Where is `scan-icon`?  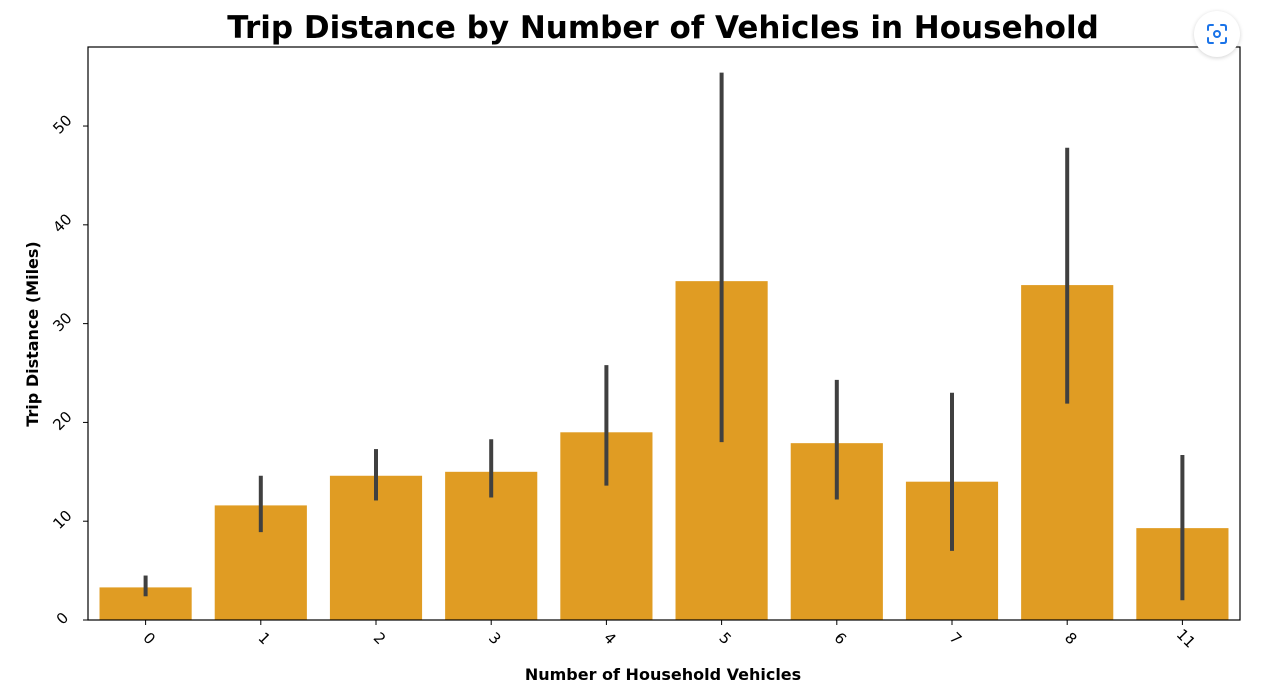
scan-icon is located at coordinates (1217, 34).